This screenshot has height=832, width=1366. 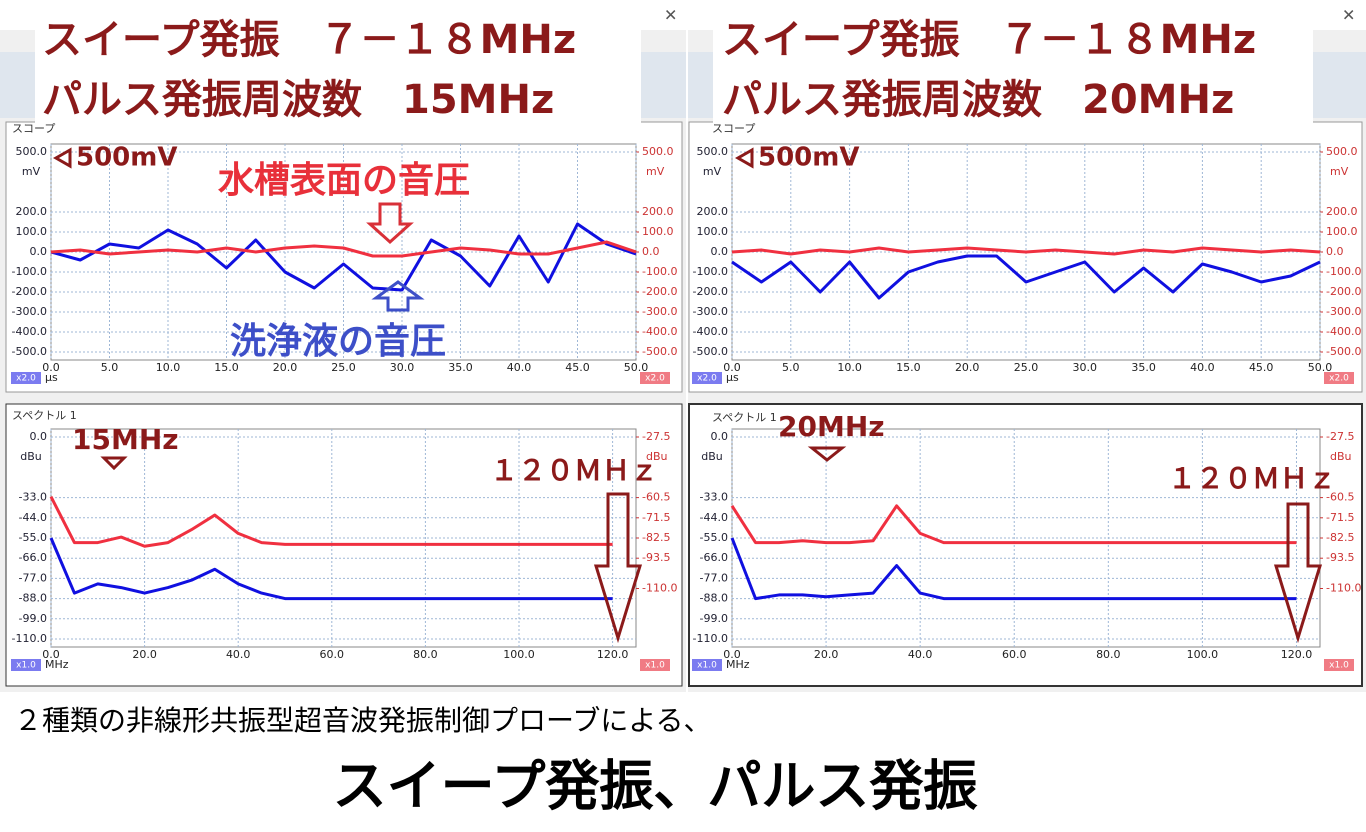 What do you see at coordinates (656, 786) in the screenshot?
I see `caption-heading: スイープ発振、パルス発振` at bounding box center [656, 786].